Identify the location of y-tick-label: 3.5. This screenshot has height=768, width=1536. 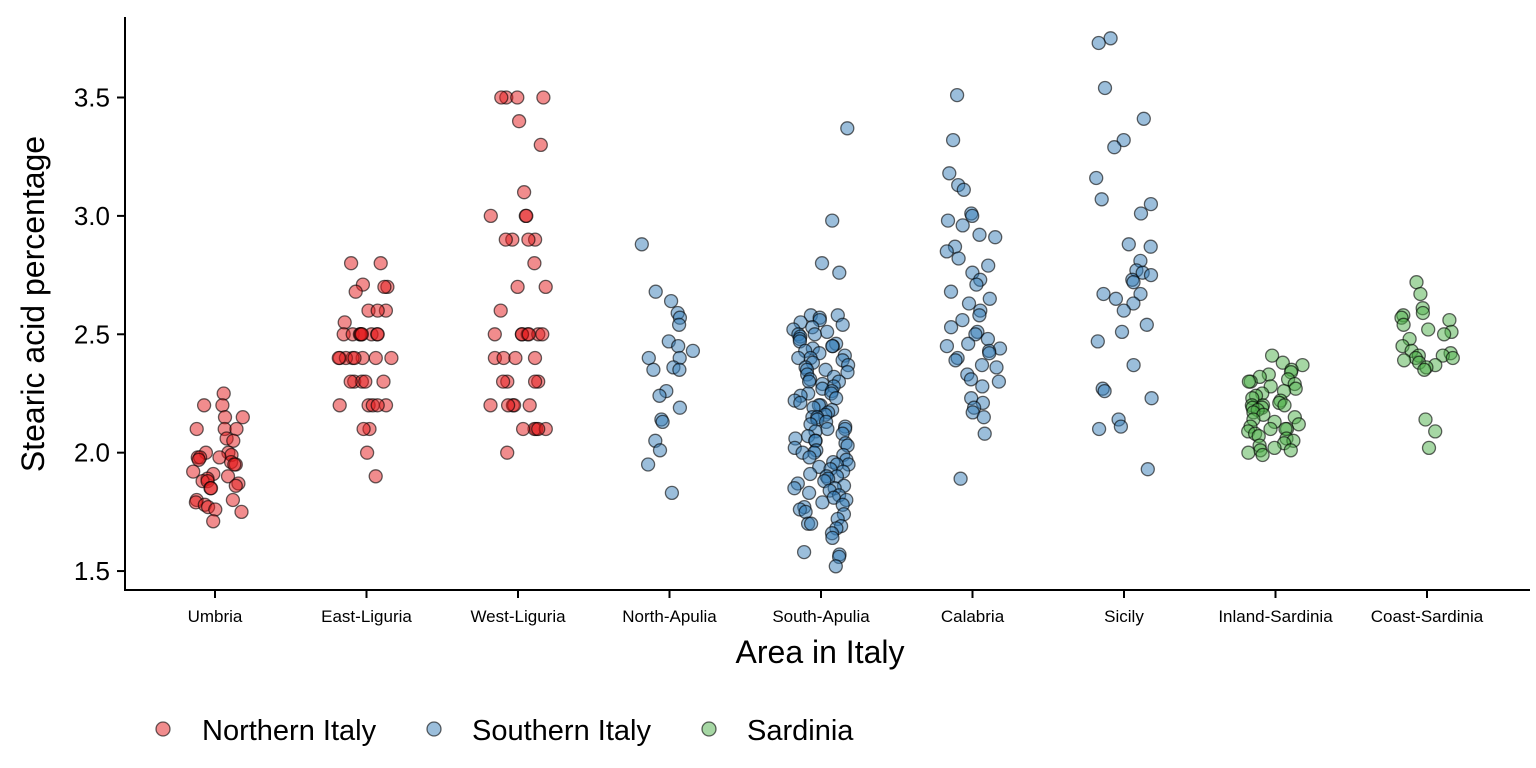
(92, 98).